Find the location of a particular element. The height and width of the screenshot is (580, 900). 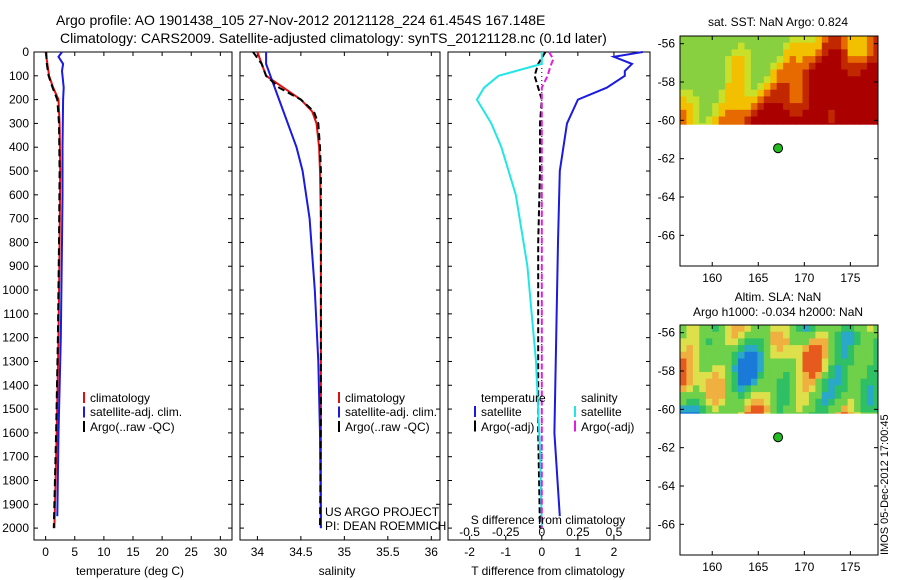

x-tick-label: 36 is located at coordinates (432, 552).